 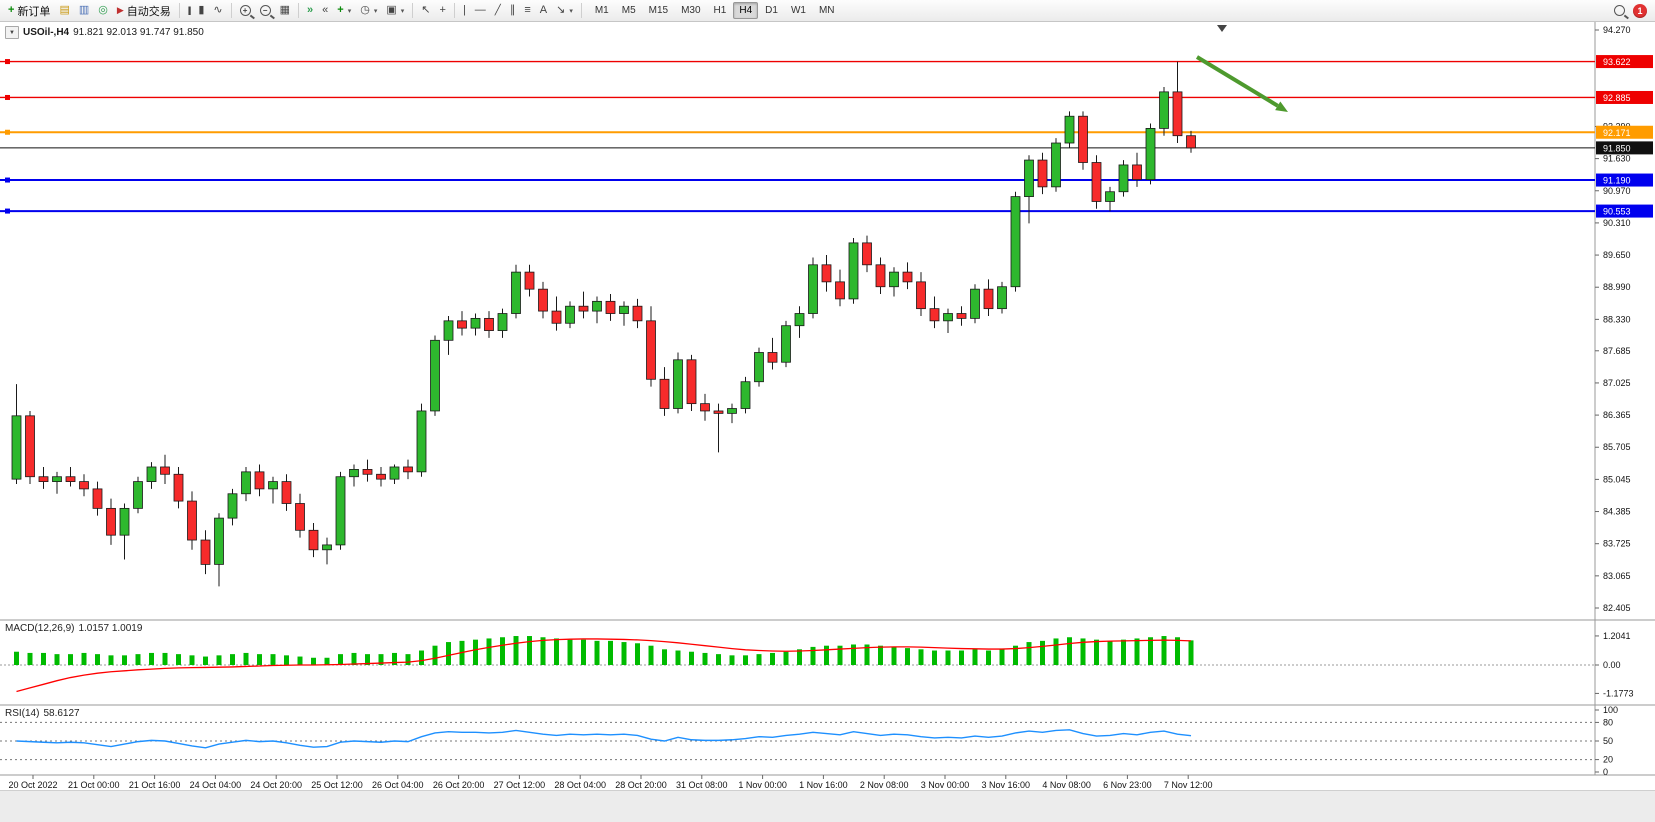 I want to click on indicators-button: + ▾, so click(x=344, y=11).